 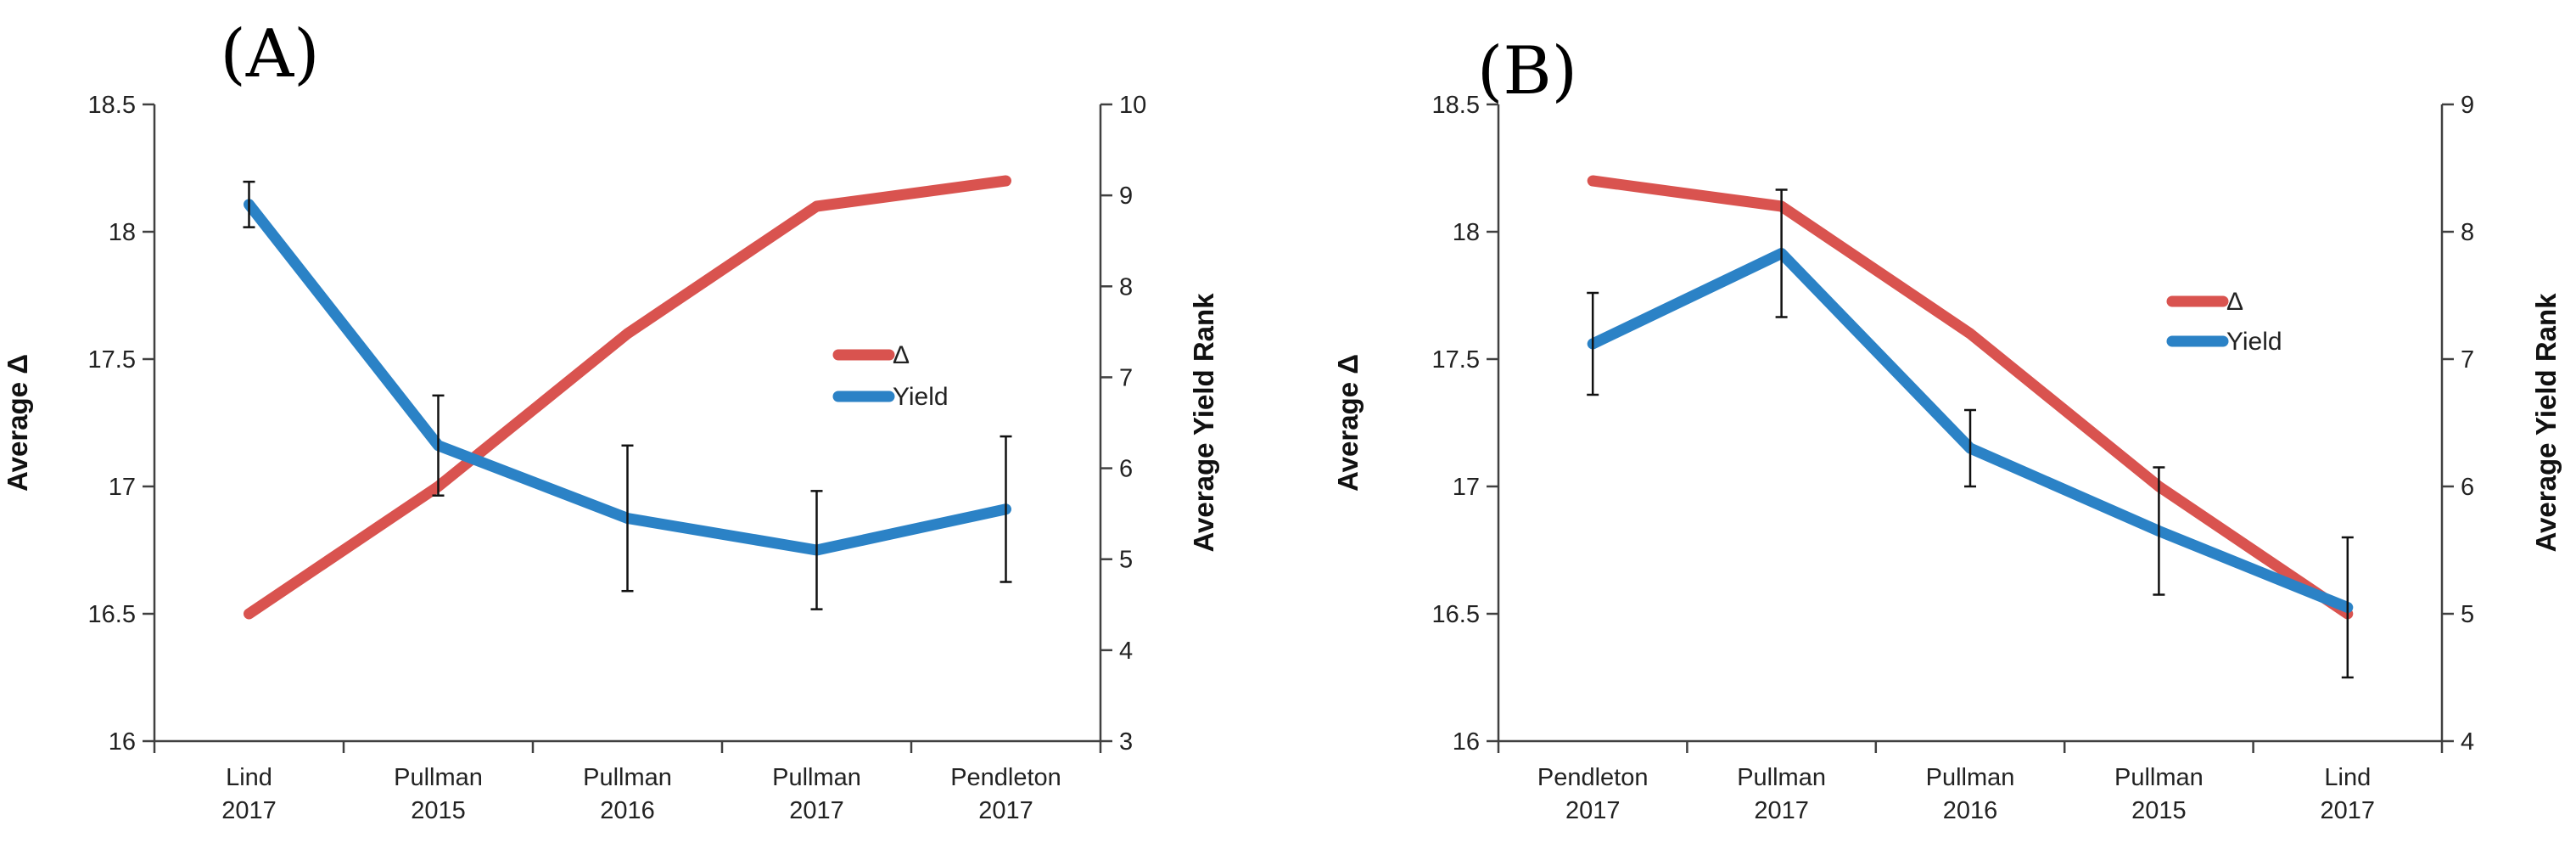 What do you see at coordinates (1126, 742) in the screenshot?
I see `right-tick-label: 3` at bounding box center [1126, 742].